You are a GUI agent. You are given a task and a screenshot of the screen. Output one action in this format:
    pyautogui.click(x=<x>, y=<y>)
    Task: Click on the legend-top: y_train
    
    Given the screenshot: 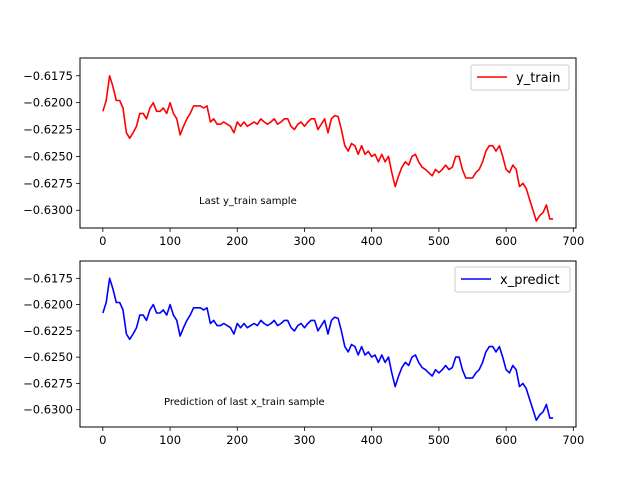 What is the action you would take?
    pyautogui.click(x=520, y=77)
    